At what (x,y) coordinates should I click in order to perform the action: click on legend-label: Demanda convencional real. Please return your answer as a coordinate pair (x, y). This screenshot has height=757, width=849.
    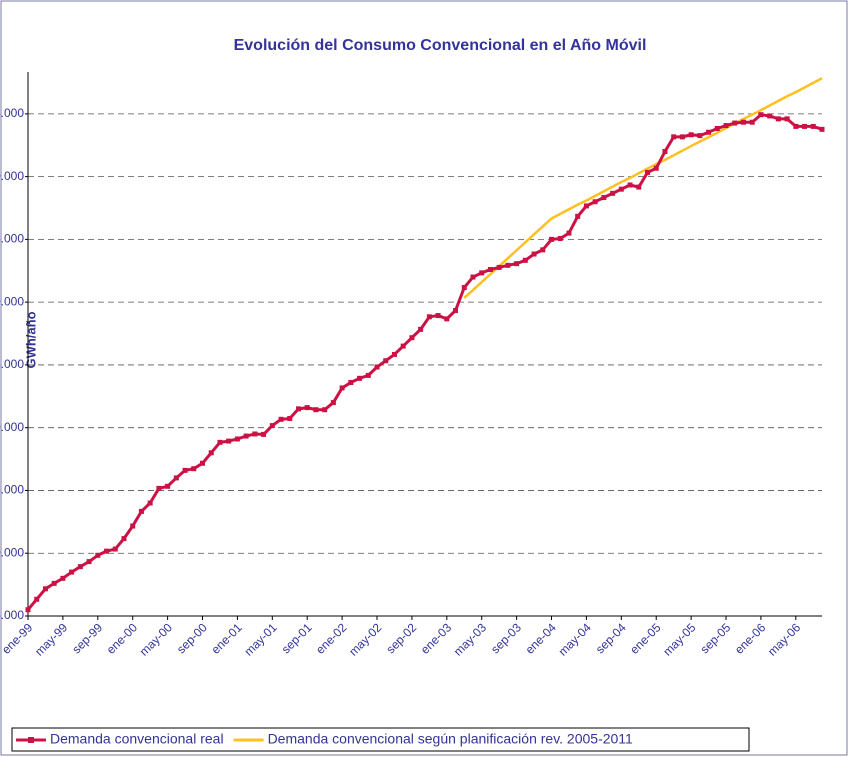
    Looking at the image, I should click on (137, 739).